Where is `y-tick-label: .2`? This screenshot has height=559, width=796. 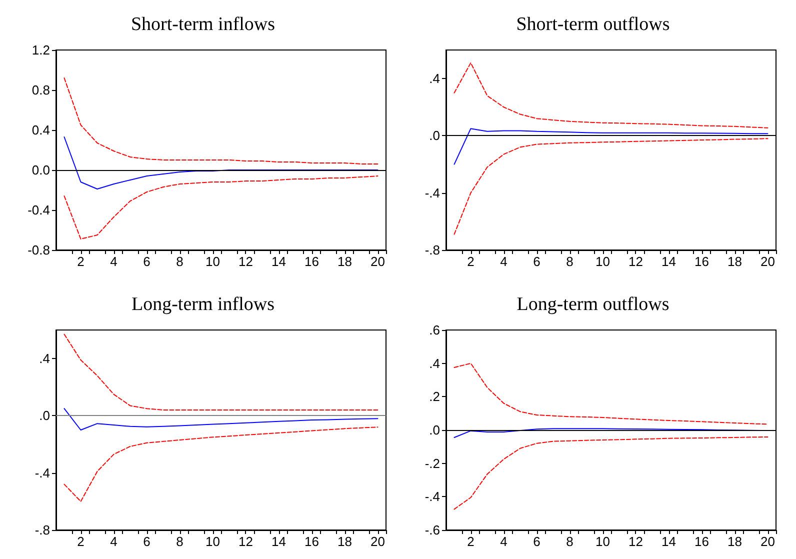
y-tick-label: .2 is located at coordinates (434, 396).